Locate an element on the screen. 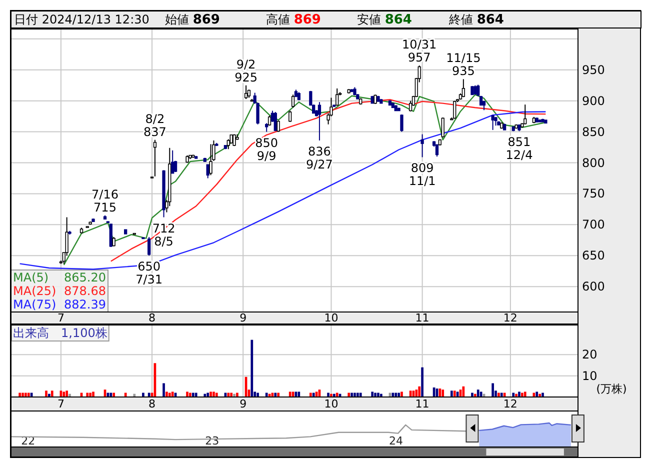 The height and width of the screenshot is (470, 653). x-tick-label: 24 is located at coordinates (396, 441).